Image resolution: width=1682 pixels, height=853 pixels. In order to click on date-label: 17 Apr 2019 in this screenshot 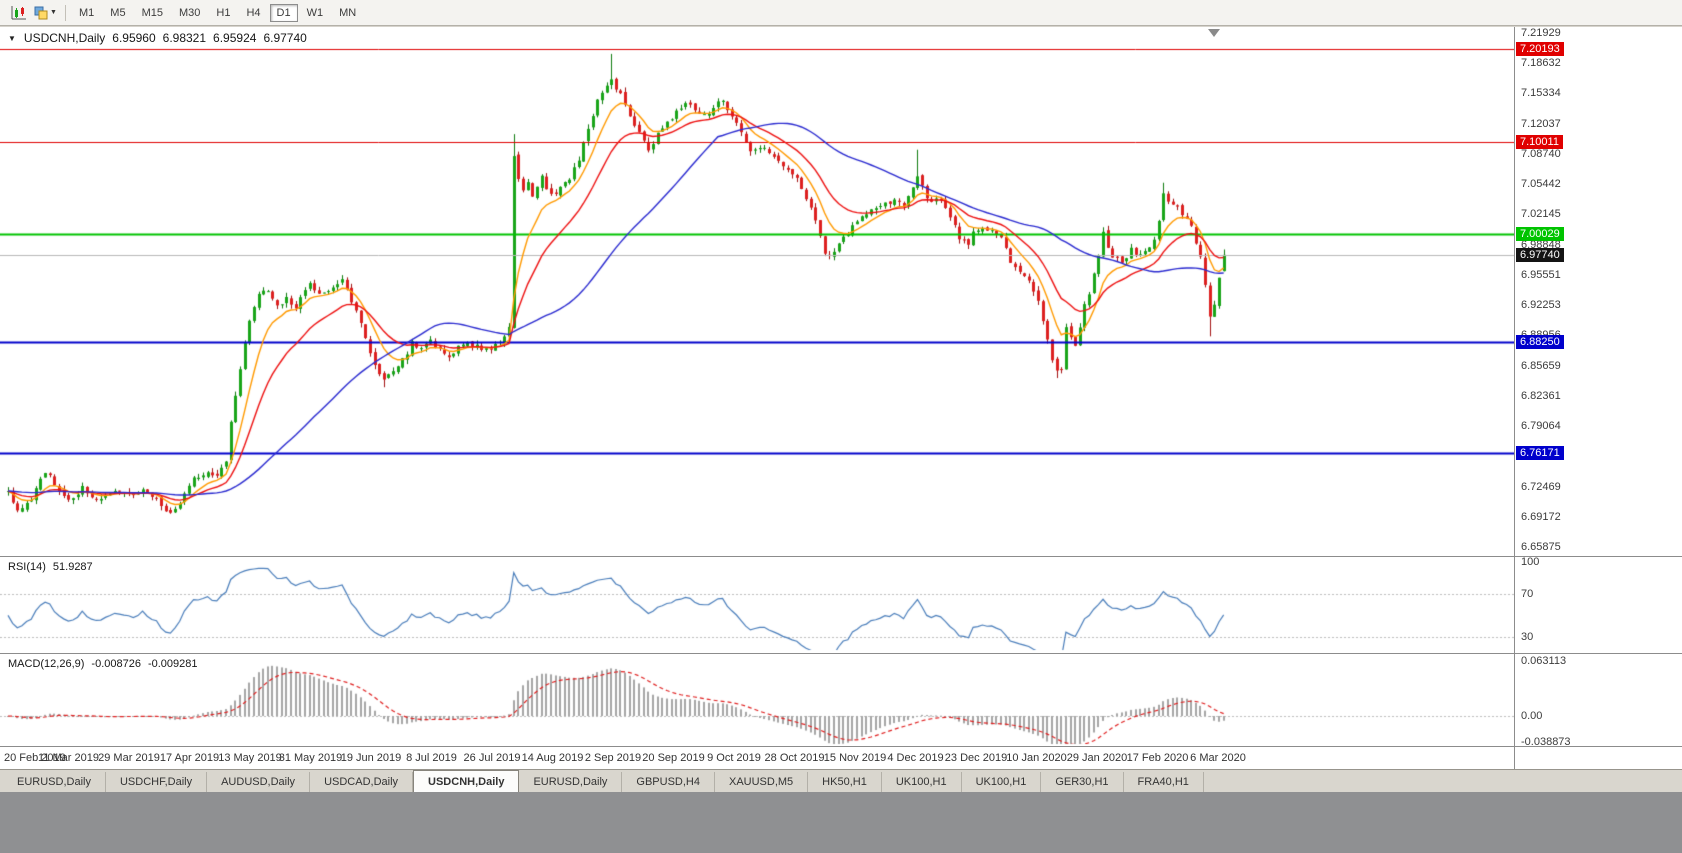, I will do `click(189, 758)`.